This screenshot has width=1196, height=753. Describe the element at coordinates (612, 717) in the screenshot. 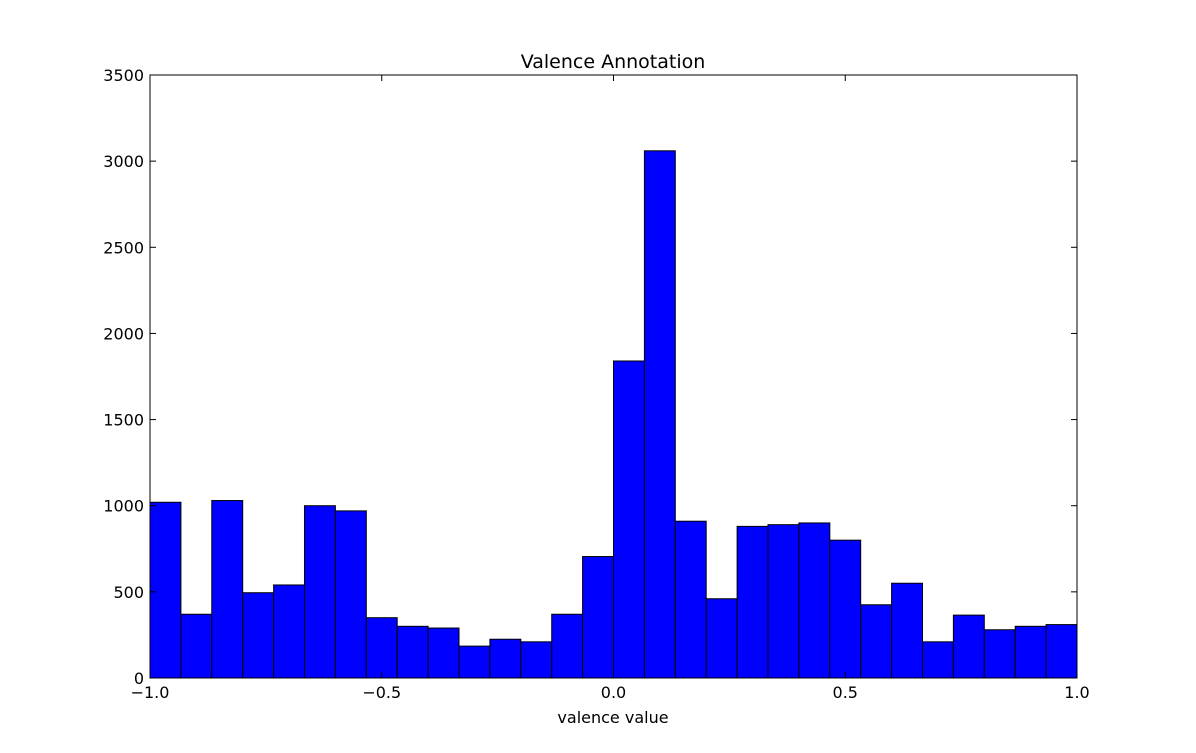

I see `x-axis-label: valence value` at that location.